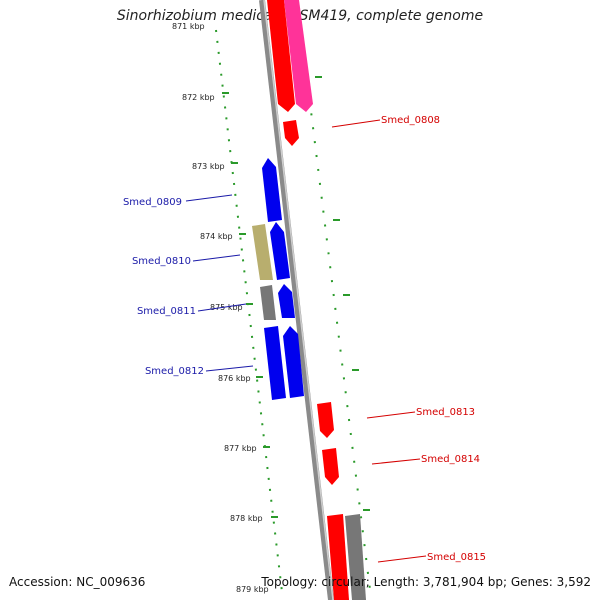 The width and height of the screenshot is (600, 600). Describe the element at coordinates (216, 236) in the screenshot. I see `tick-label-874: 874 kbp` at that location.